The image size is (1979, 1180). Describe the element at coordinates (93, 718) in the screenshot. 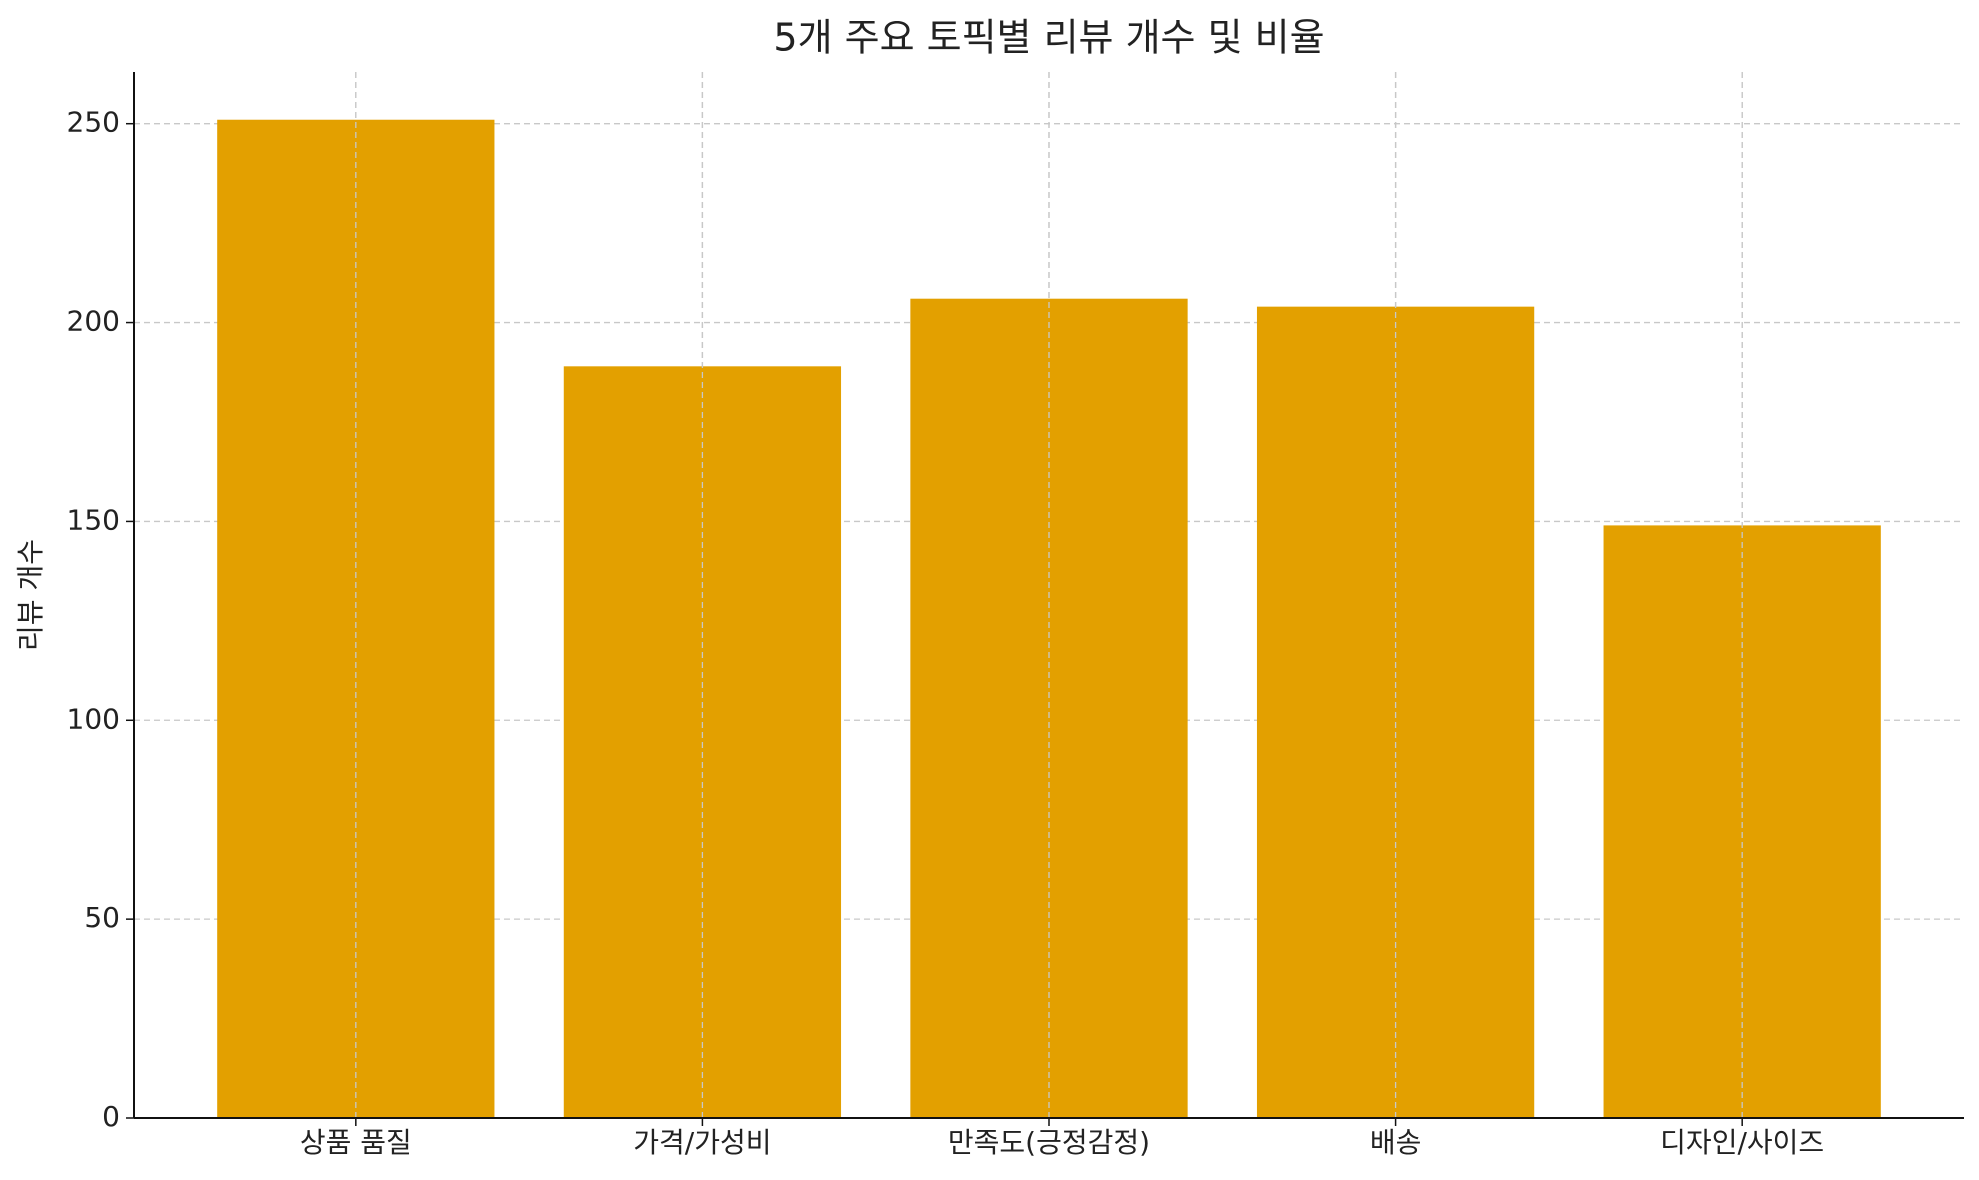

I see `y-tick-label: 100` at that location.